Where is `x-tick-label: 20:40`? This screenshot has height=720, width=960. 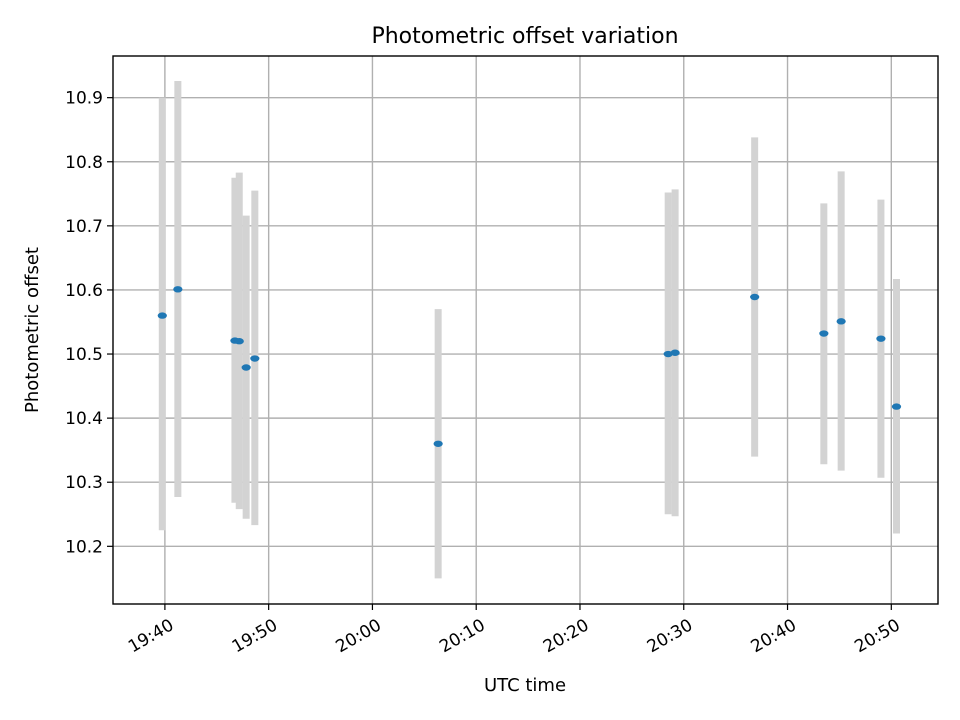 x-tick-label: 20:40 is located at coordinates (774, 636).